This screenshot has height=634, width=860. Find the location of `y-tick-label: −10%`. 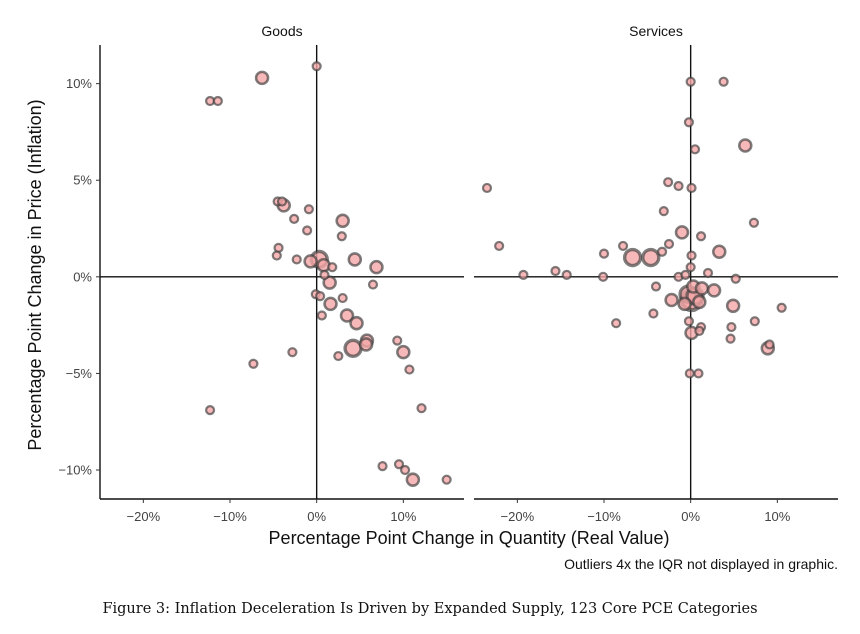

y-tick-label: −10% is located at coordinates (75, 470).